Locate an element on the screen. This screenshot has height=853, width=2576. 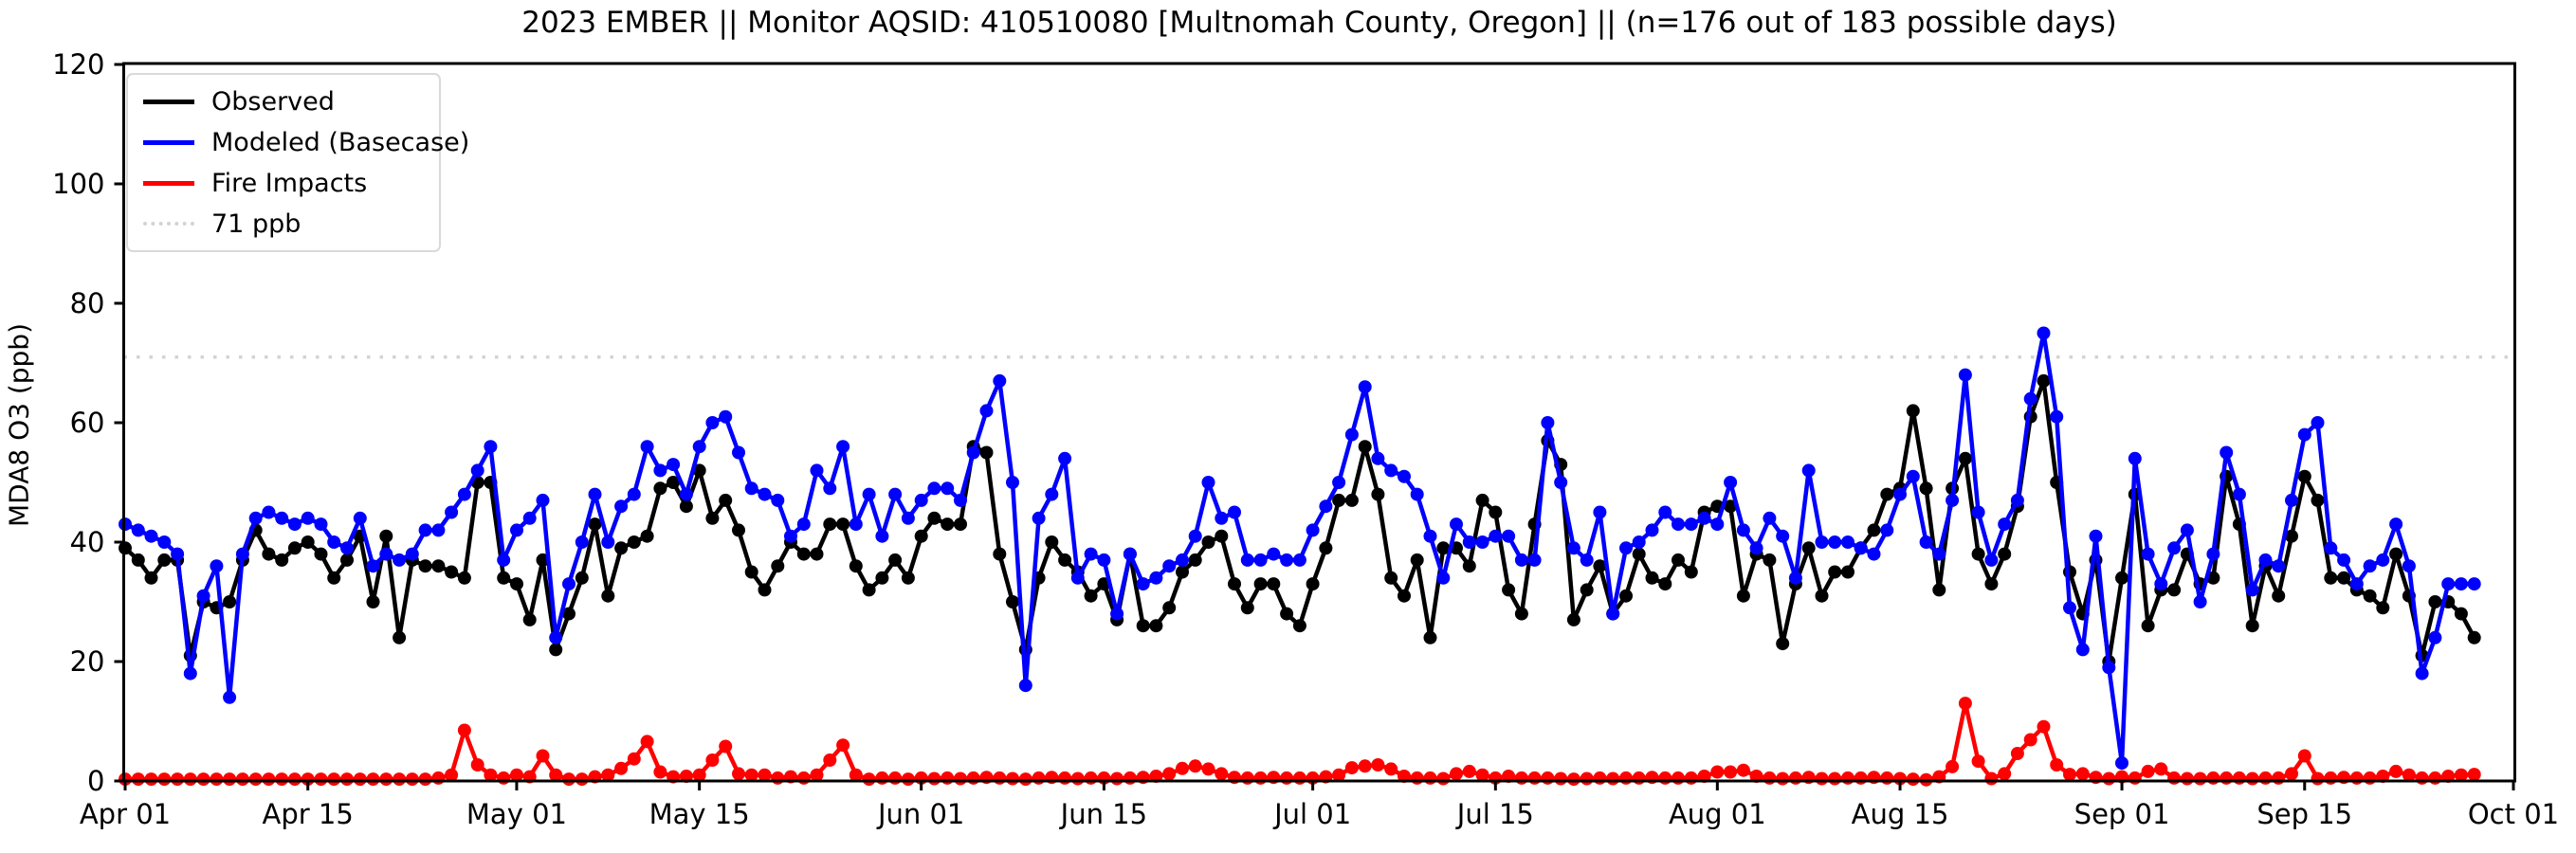
x-tick-label: Aug 01 is located at coordinates (1717, 814).